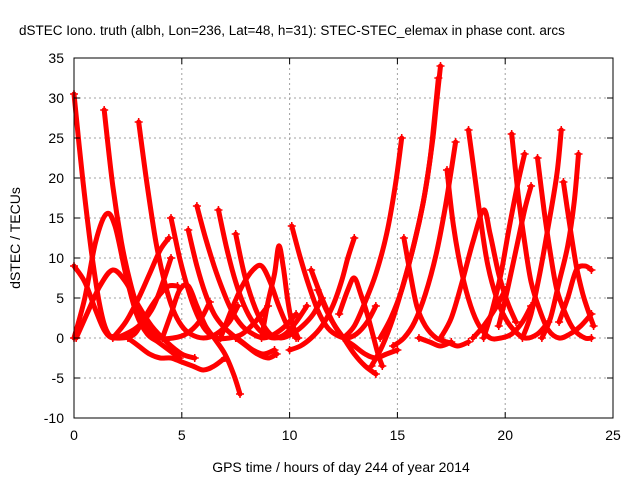 The width and height of the screenshot is (640, 480). Describe the element at coordinates (398, 435) in the screenshot. I see `x-tick-label: 15` at that location.